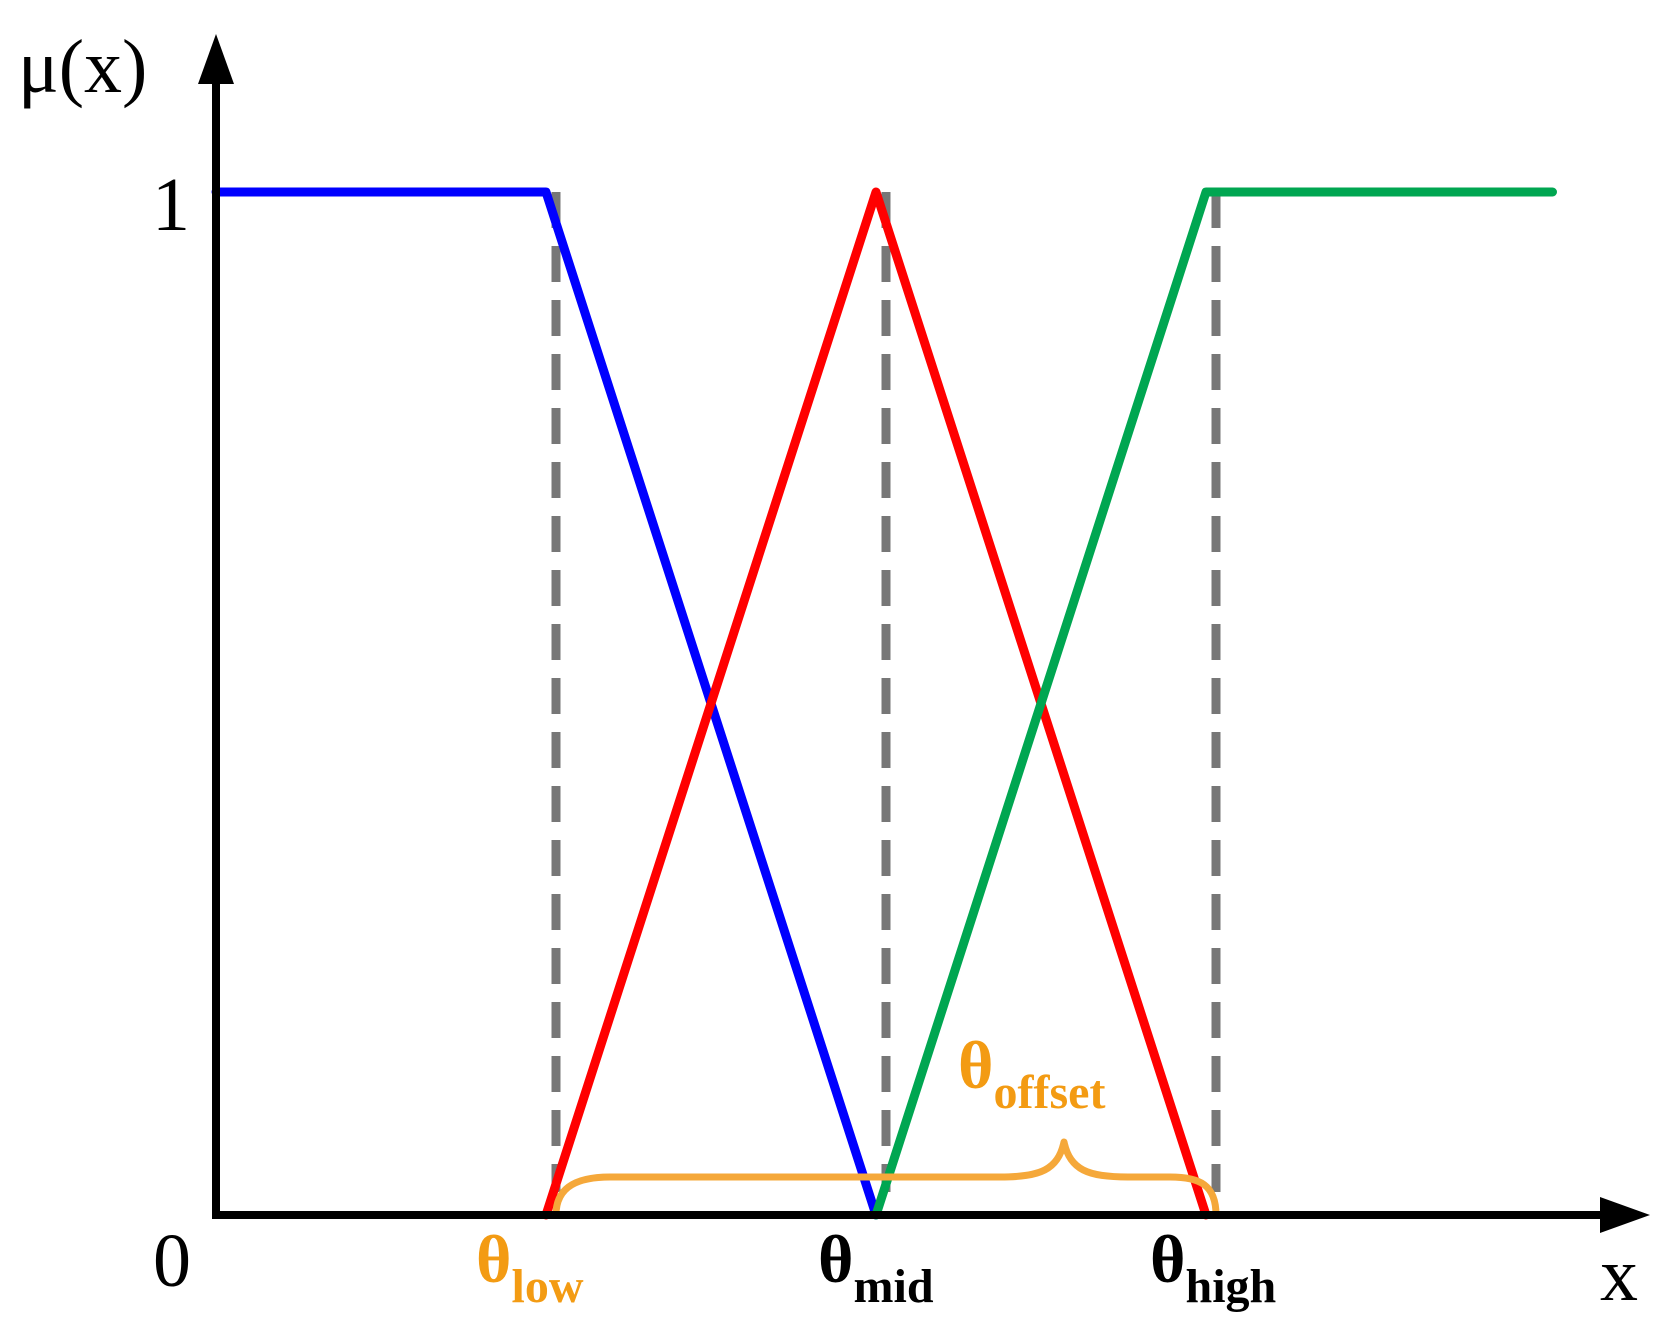  What do you see at coordinates (82, 67) in the screenshot?
I see `y-axis-label: μ(x)` at bounding box center [82, 67].